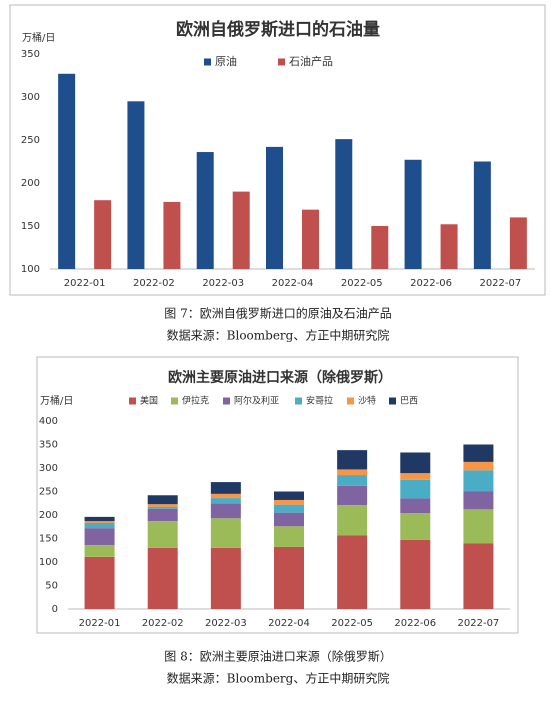  I want to click on legend-label: 巴西, so click(409, 401).